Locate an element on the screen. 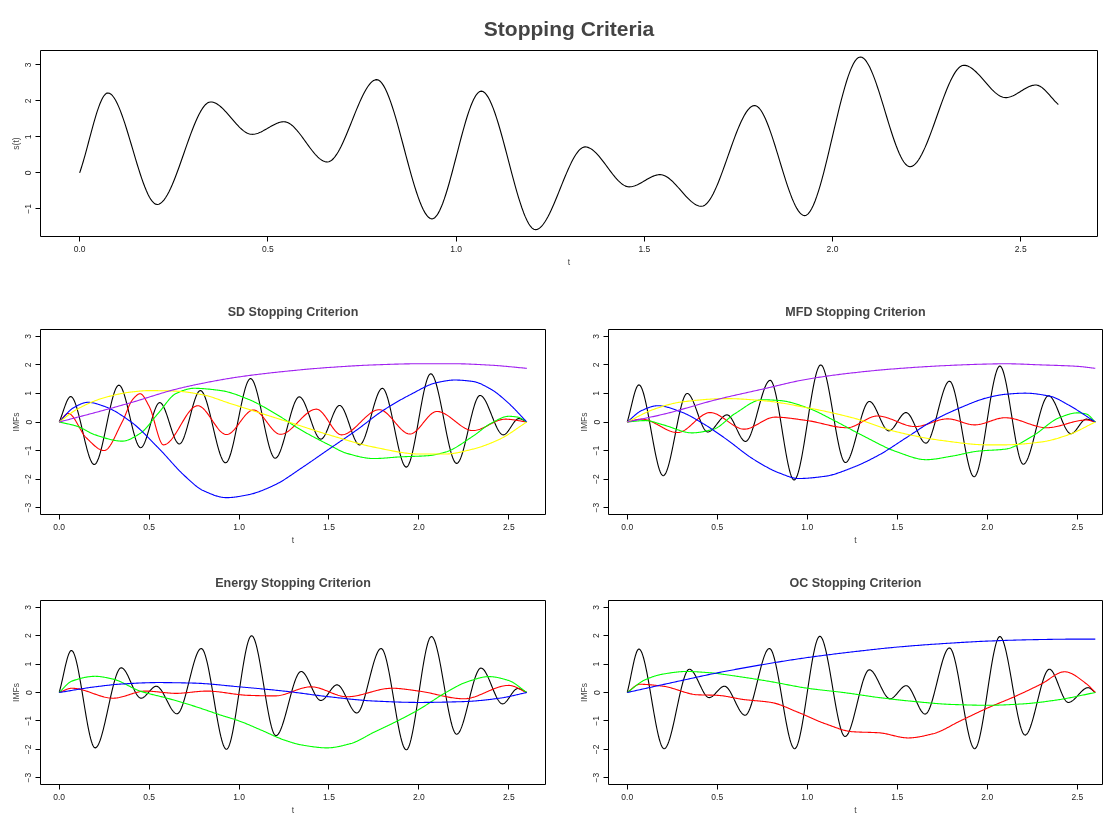 Image resolution: width=1103 pixels, height=816 pixels. chart-title: Energy Stopping Criterion is located at coordinates (293, 582).